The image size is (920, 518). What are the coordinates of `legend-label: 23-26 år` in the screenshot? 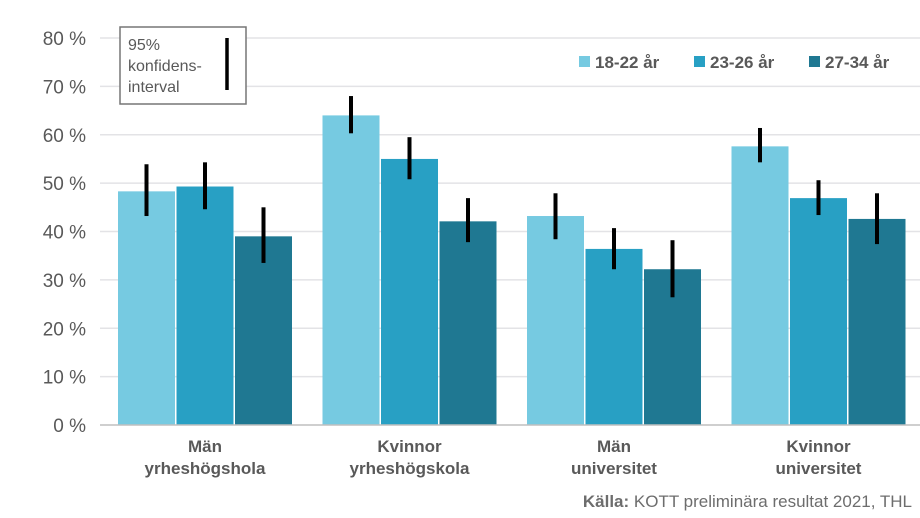 It's located at (742, 62).